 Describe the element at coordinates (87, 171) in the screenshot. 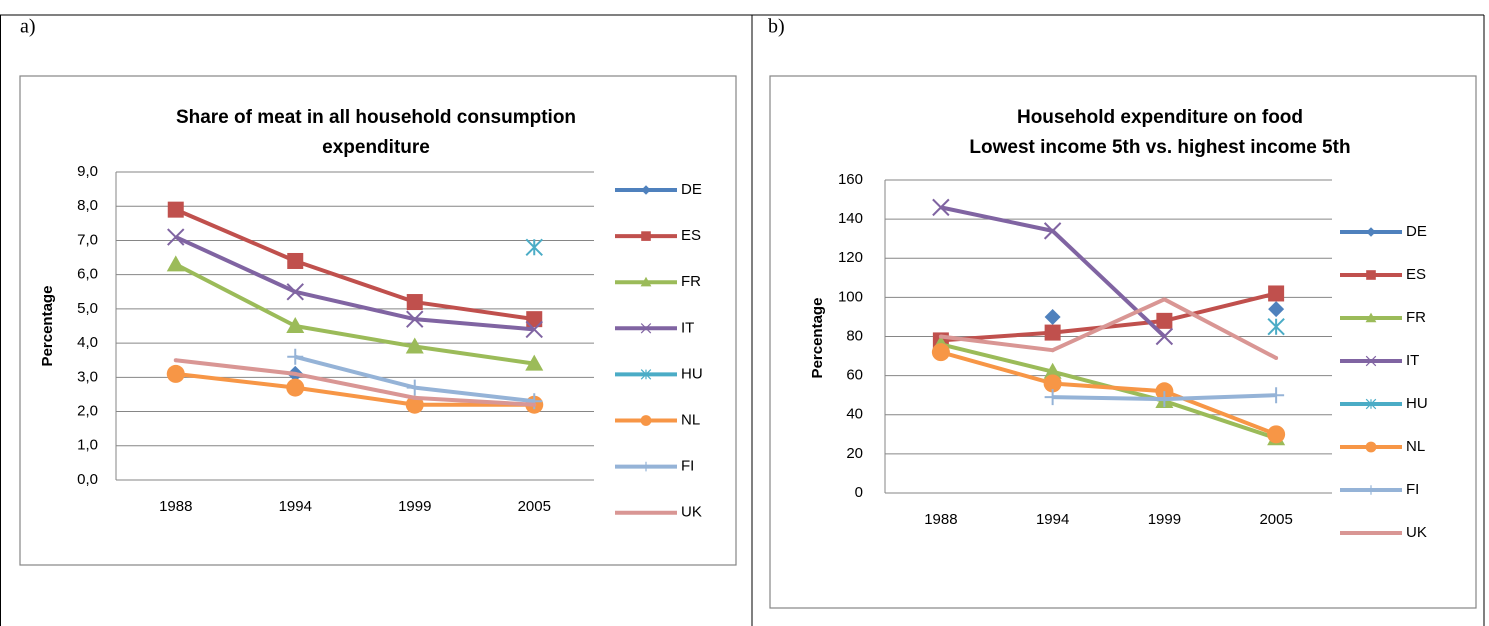

I see `y-tick-label: 9,0` at that location.